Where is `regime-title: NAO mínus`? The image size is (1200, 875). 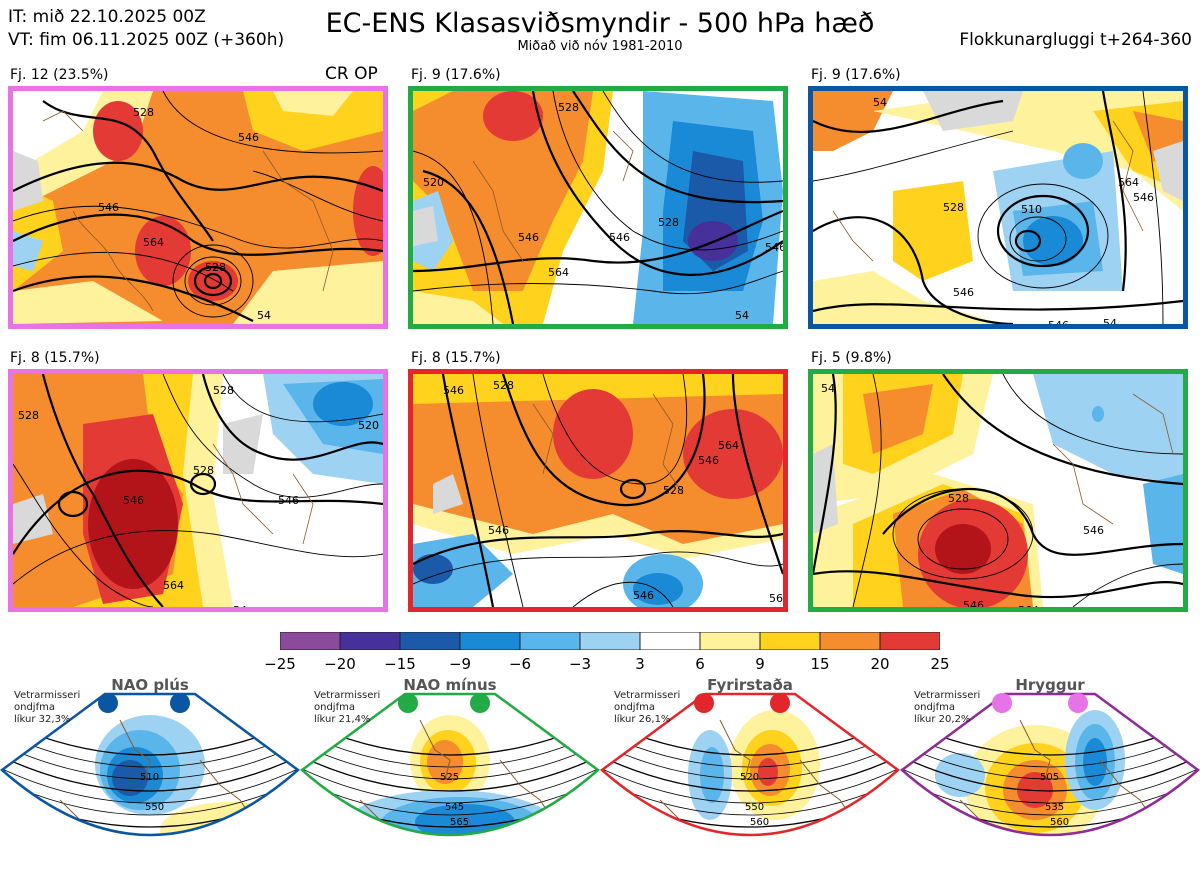 regime-title: NAO mínus is located at coordinates (450, 685).